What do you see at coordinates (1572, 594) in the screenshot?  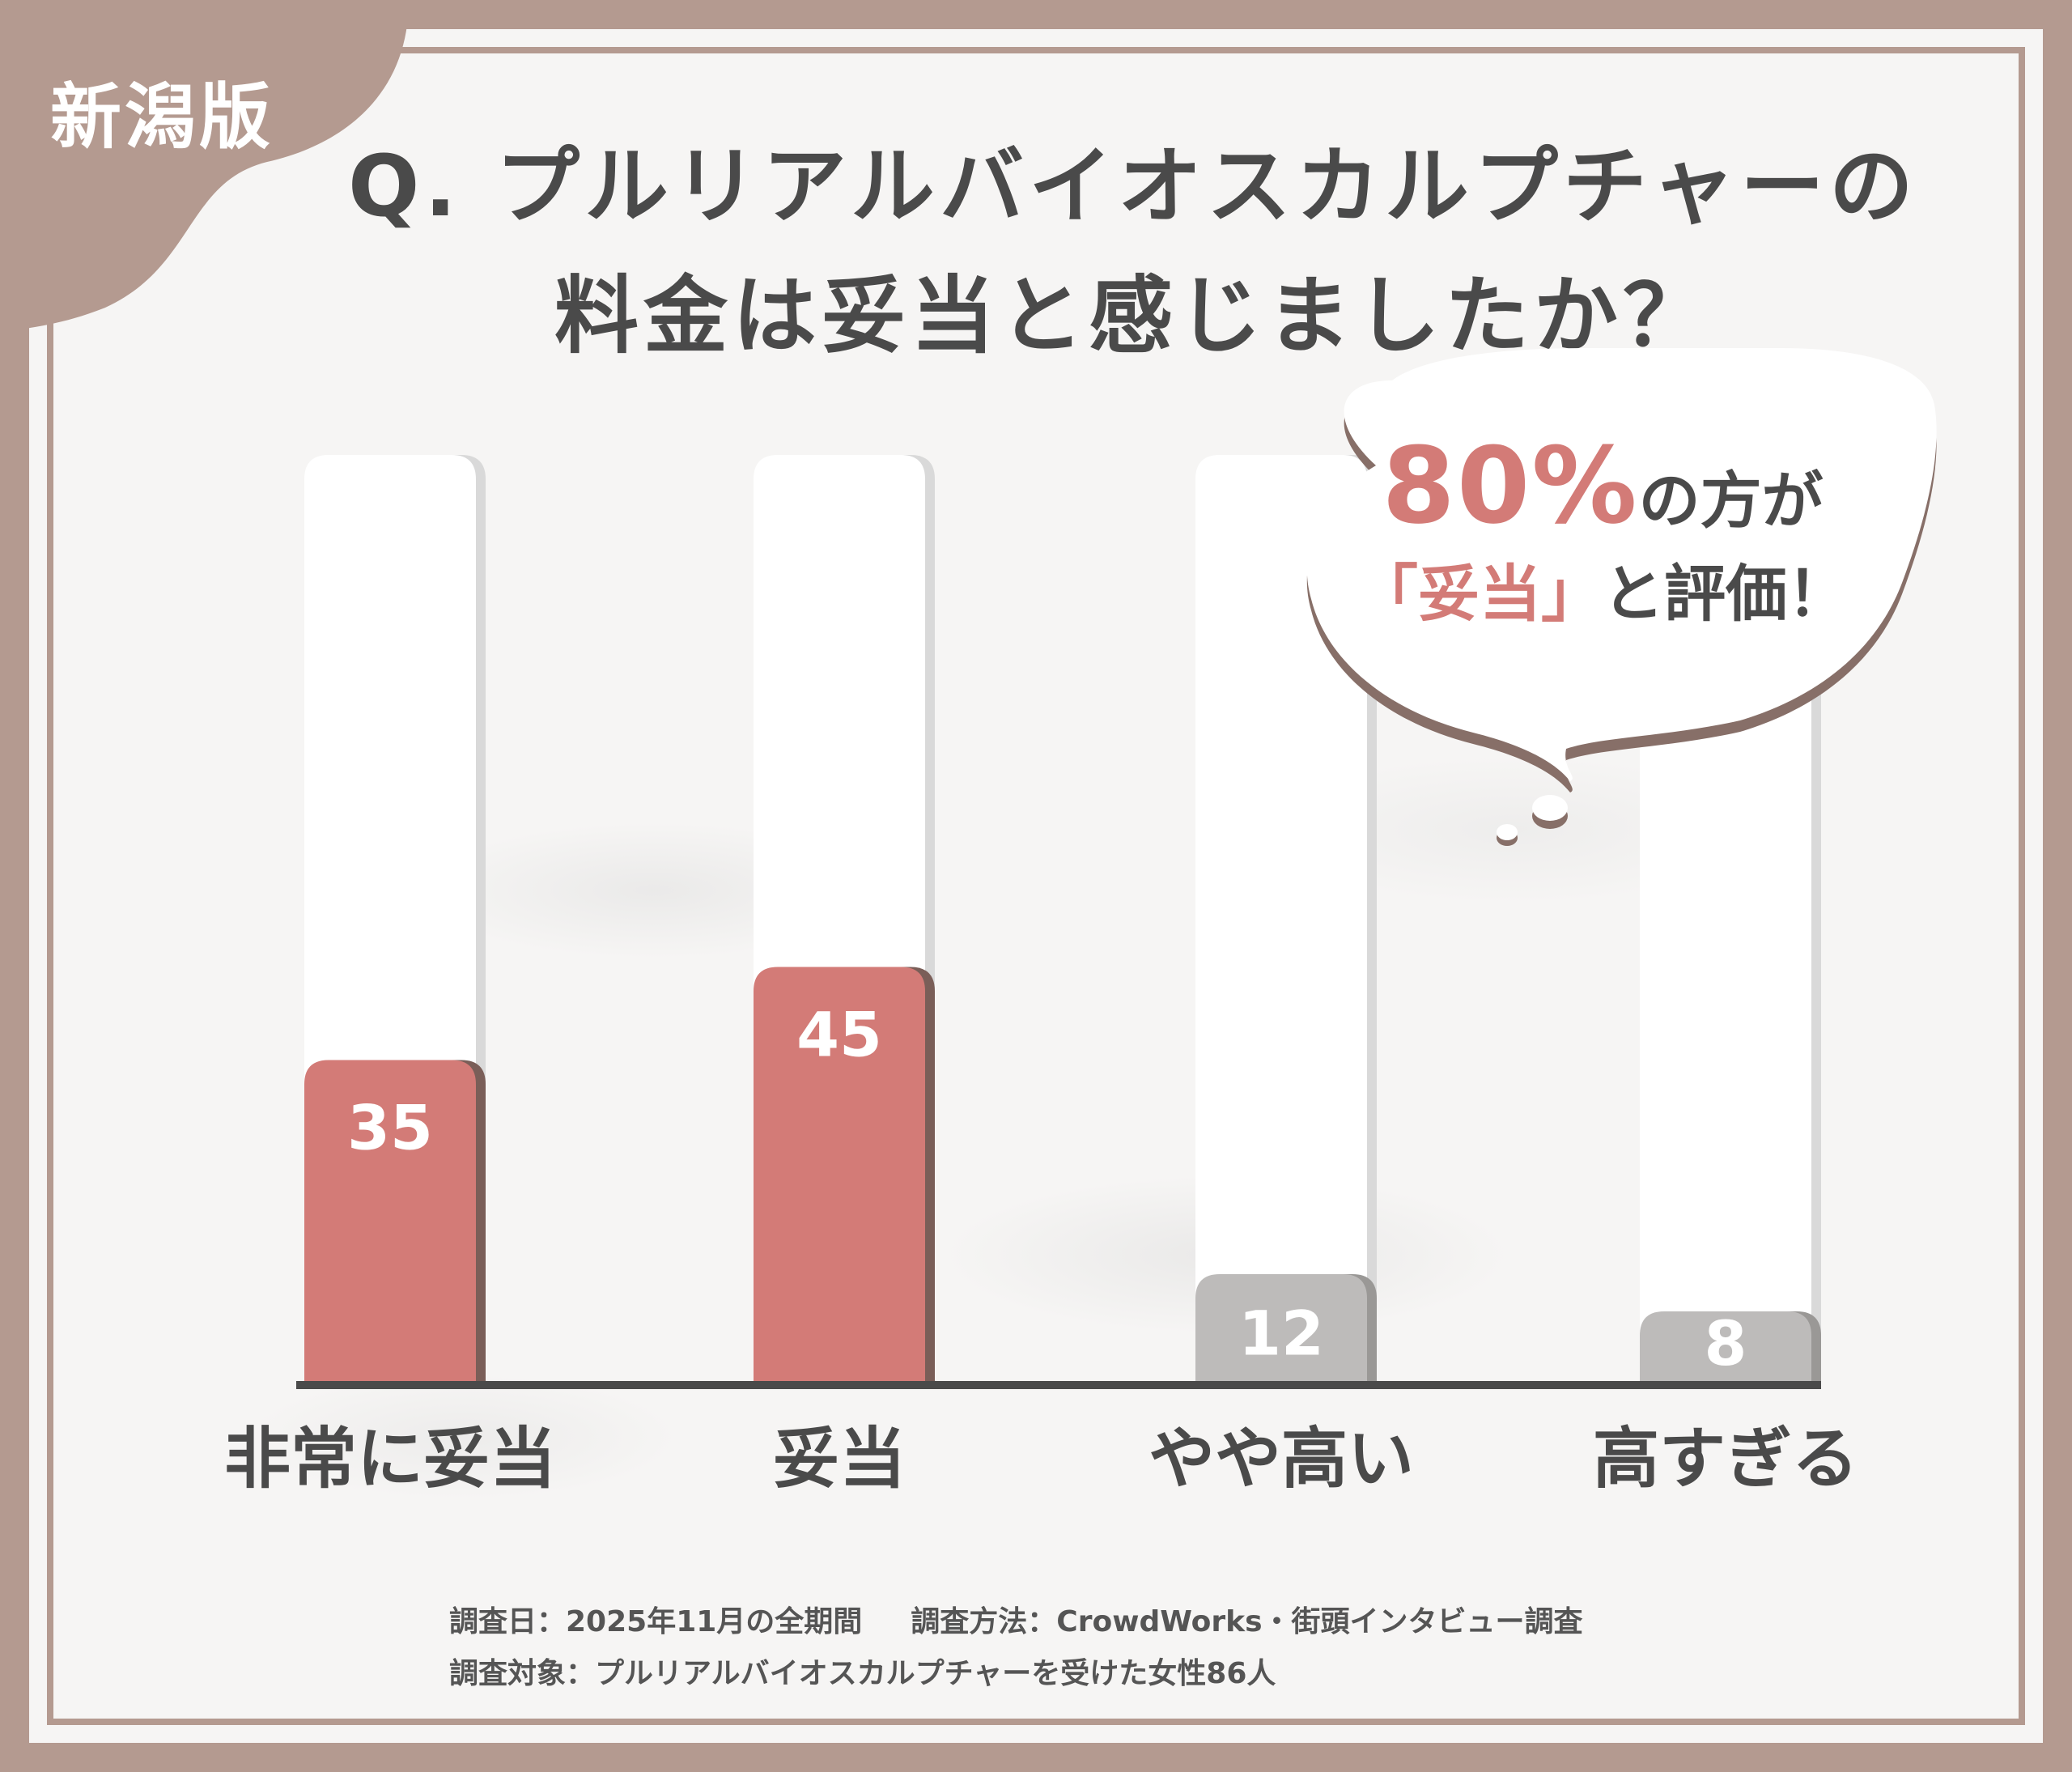 I see `callout-close-bracket: 」` at bounding box center [1572, 594].